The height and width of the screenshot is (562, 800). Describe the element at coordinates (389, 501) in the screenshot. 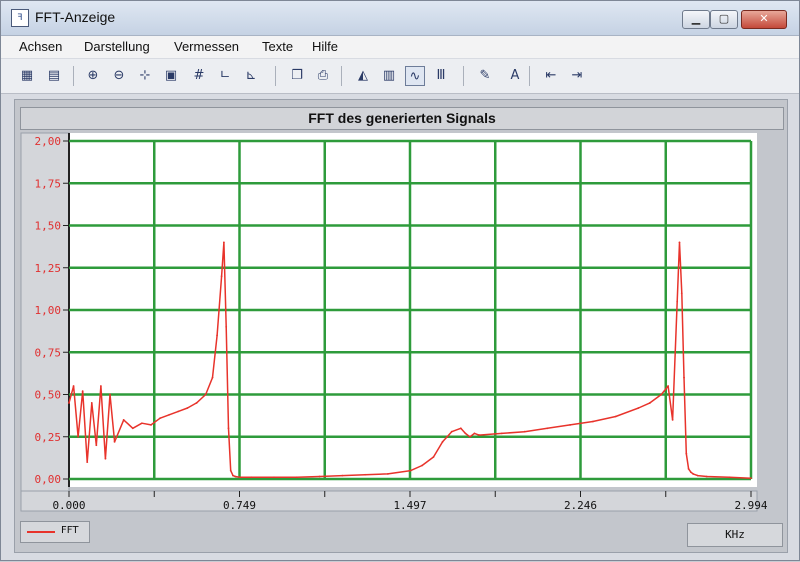

I see `x-axis-strip` at that location.